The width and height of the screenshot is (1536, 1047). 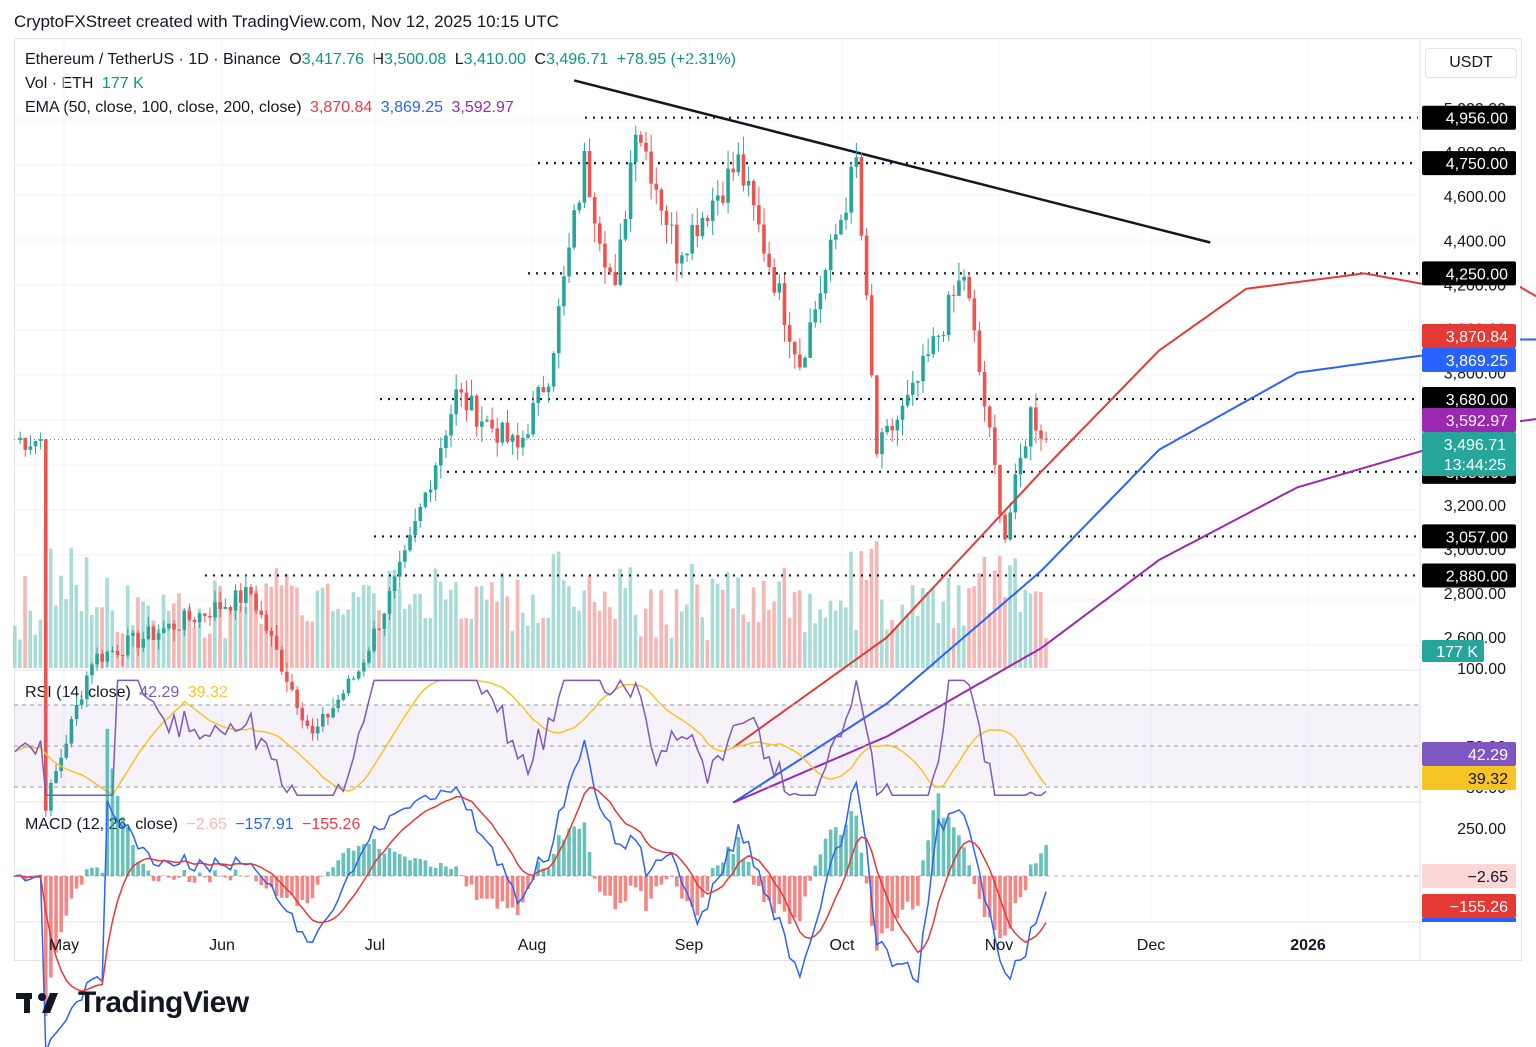 I want to click on macd-label: MACD (12, 26, close), so click(x=101, y=824).